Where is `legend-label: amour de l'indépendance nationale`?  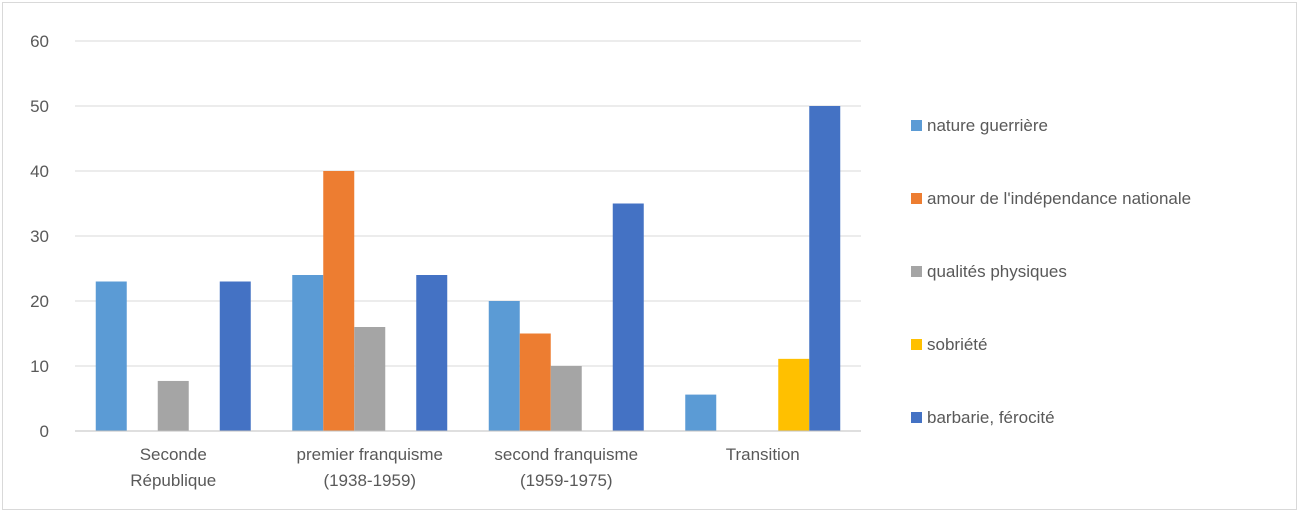
legend-label: amour de l'indépendance nationale is located at coordinates (1059, 198).